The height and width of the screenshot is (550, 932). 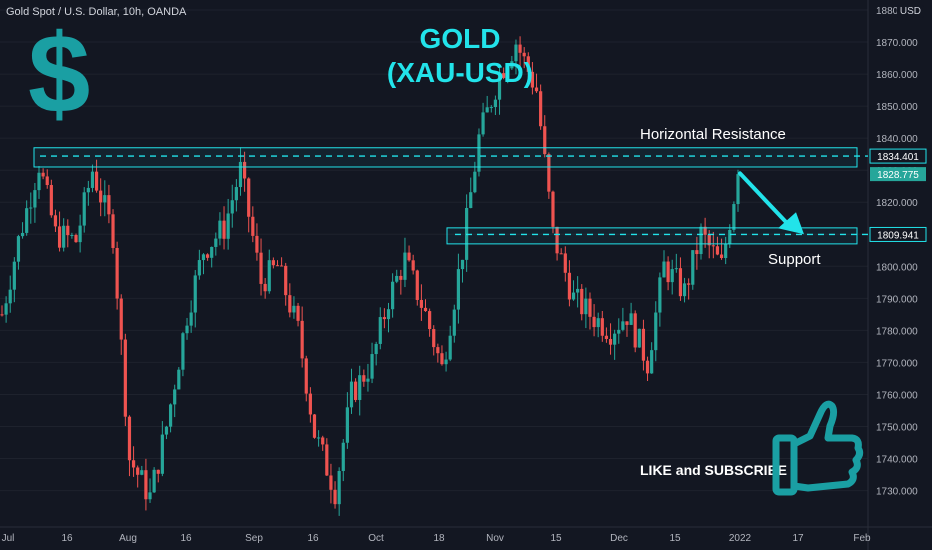 I want to click on x-tick-label: Nov, so click(x=495, y=538).